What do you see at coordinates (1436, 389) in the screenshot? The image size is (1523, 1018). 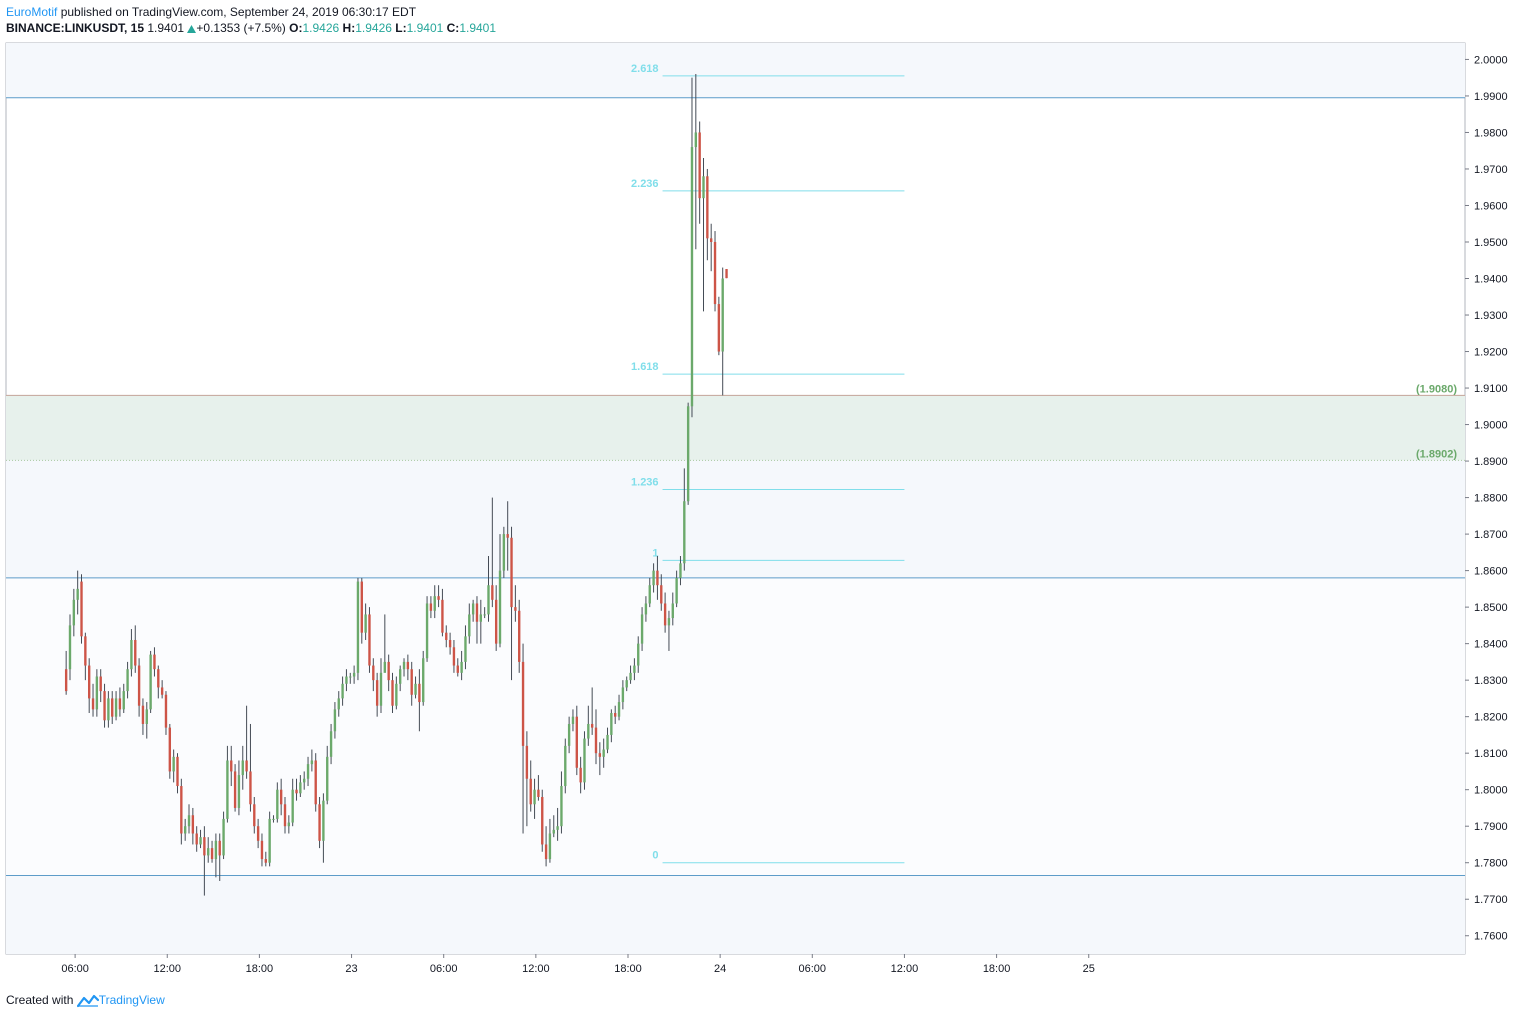 I see `zone-top-label: (1.9080)` at bounding box center [1436, 389].